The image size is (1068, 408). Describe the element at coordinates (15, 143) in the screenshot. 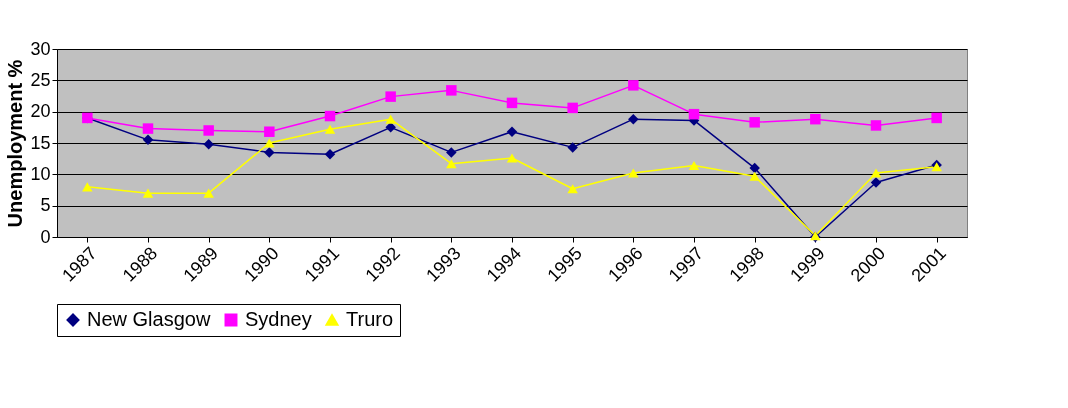

I see `y-axis-title: Unemployment %` at that location.